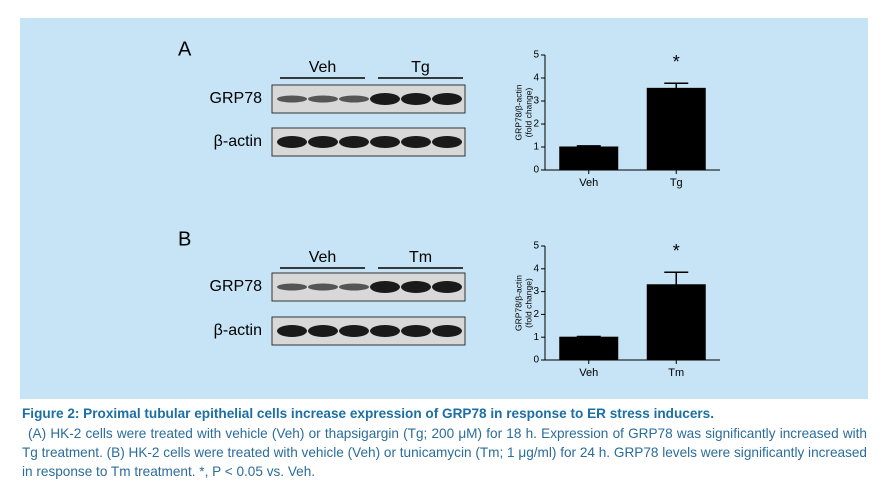 The image size is (887, 503). I want to click on x-tick-label: Tg, so click(676, 183).